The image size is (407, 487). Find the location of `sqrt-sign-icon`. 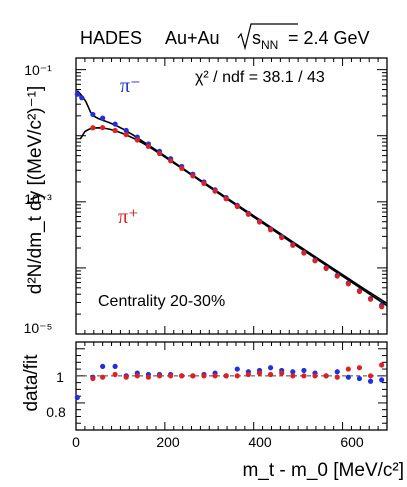

sqrt-sign-icon is located at coordinates (267, 37).